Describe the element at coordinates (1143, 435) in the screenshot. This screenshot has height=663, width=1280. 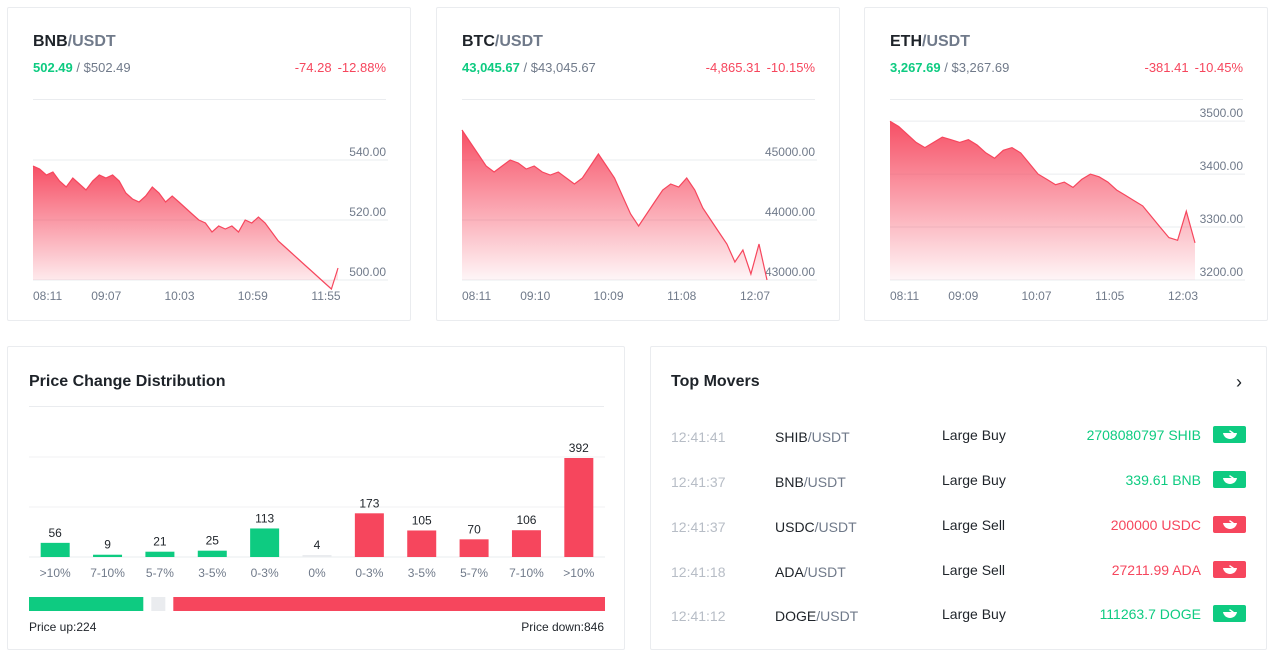
I see `mover-amount: 2708080797 SHIB` at that location.